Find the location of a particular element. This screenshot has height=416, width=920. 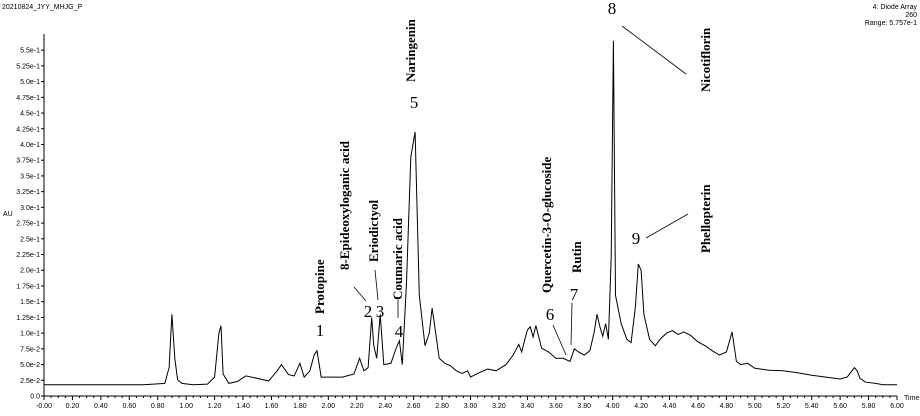

x-tick-label: 1.80 is located at coordinates (300, 406).